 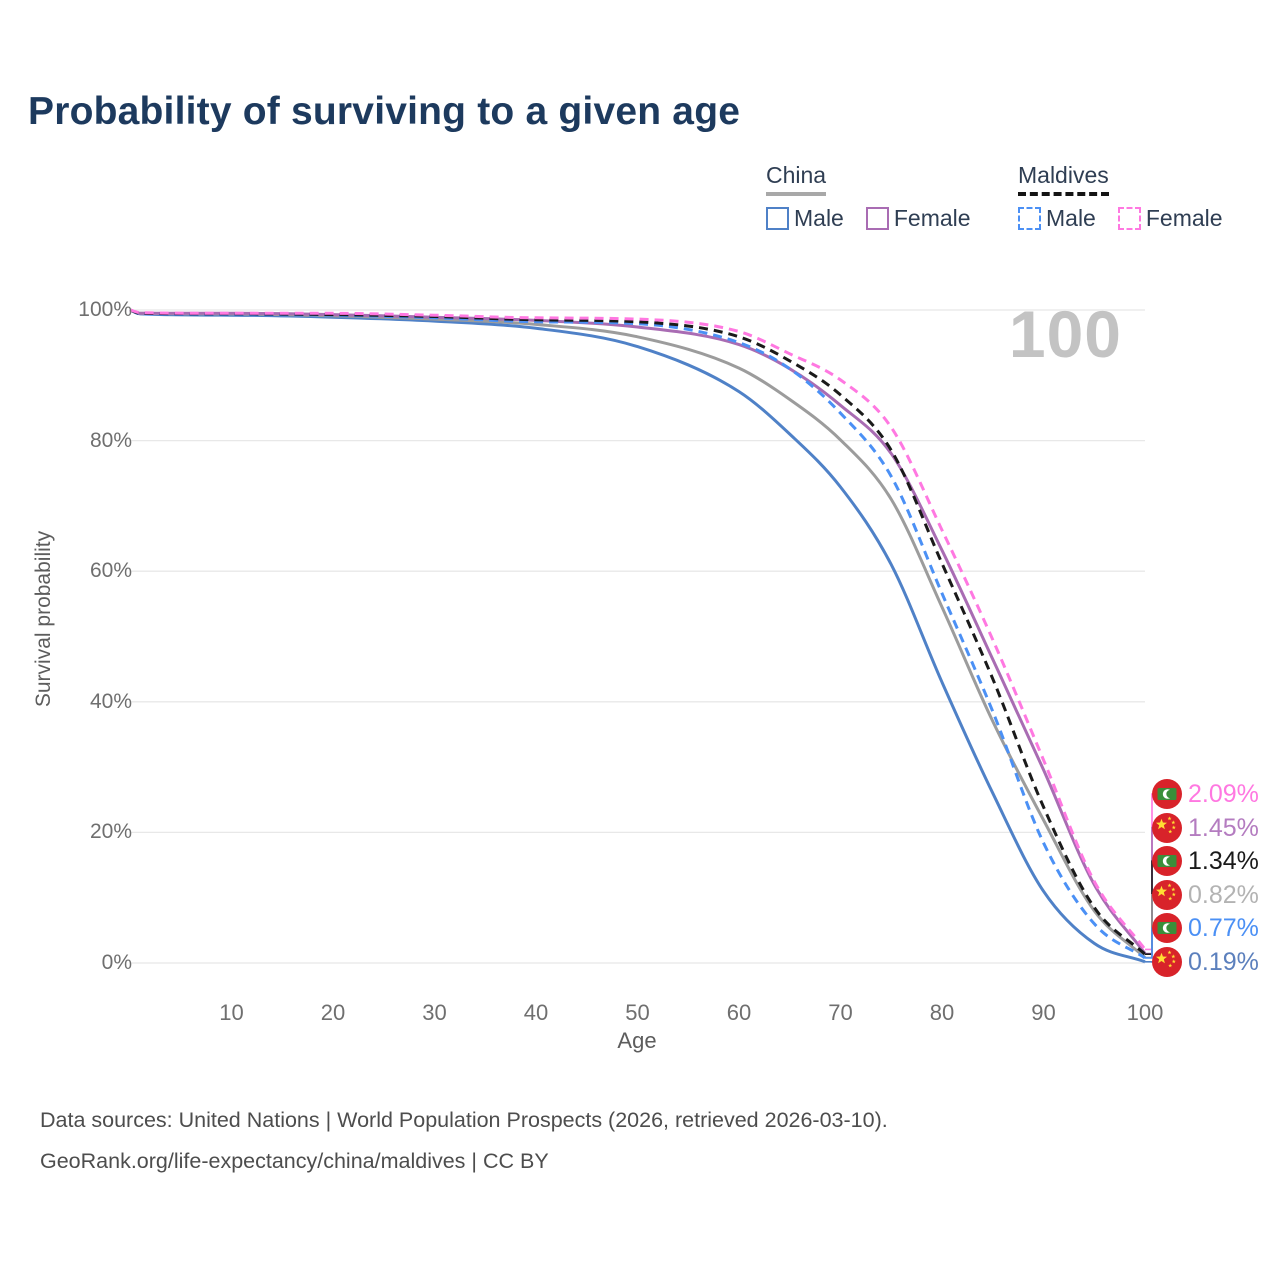 I want to click on end-label-maldives_male: 0.77%, so click(x=1205, y=928).